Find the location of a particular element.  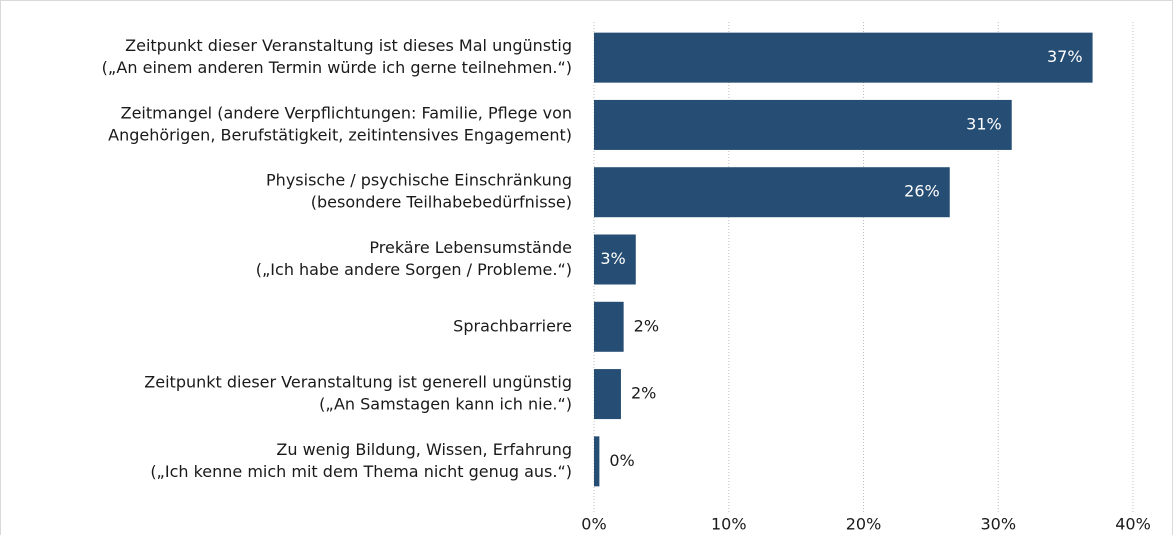

value-label: 3% is located at coordinates (612, 258).